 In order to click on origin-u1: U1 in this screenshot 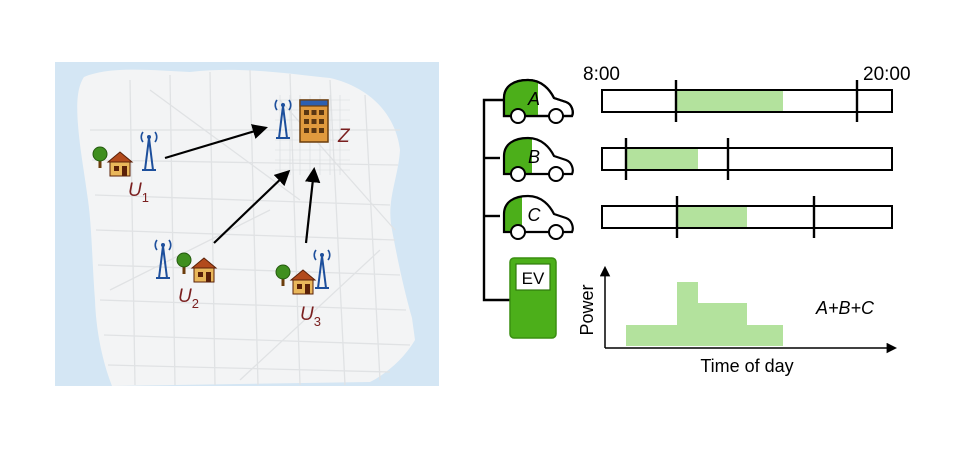, I will do `click(125, 168)`.